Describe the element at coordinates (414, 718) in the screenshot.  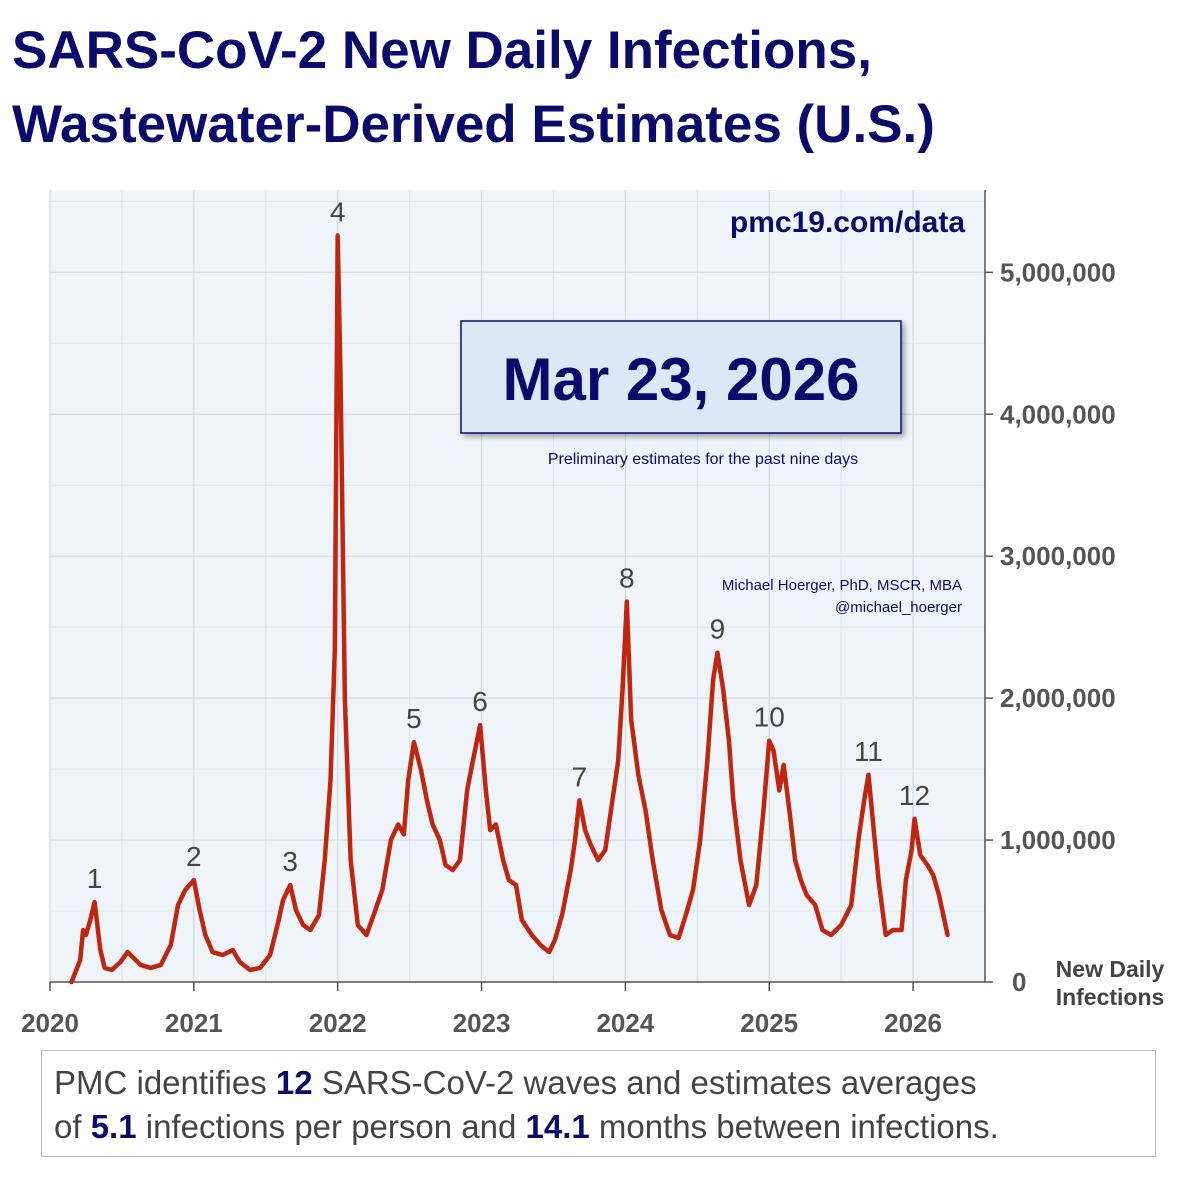
I see `wave-label: 5` at that location.